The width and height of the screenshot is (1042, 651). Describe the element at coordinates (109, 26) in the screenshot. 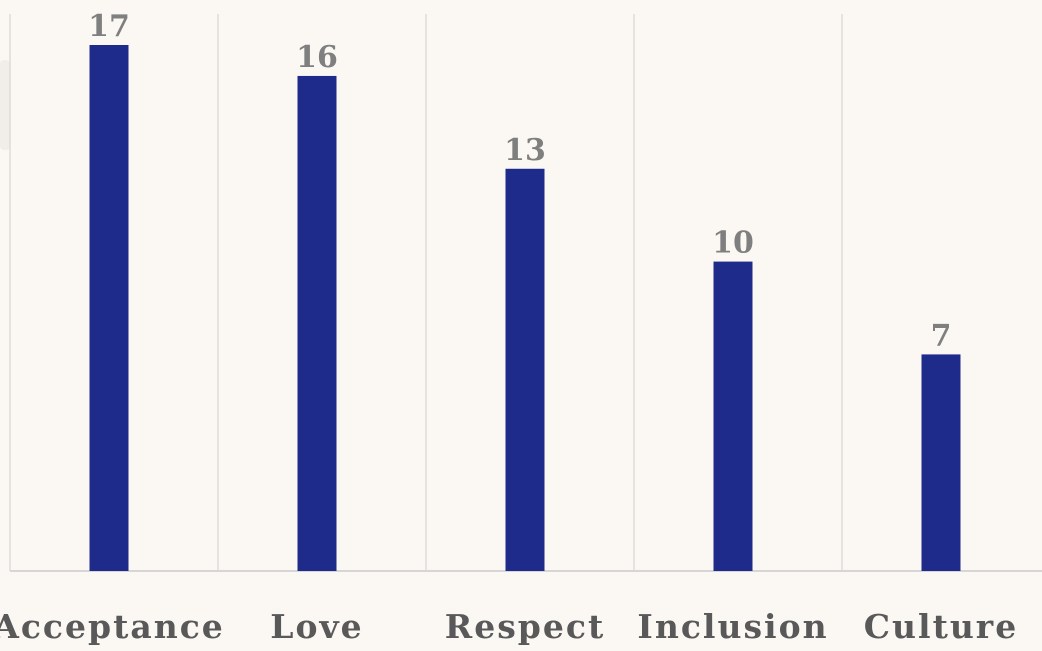

I see `value-label-acceptance: 17` at that location.